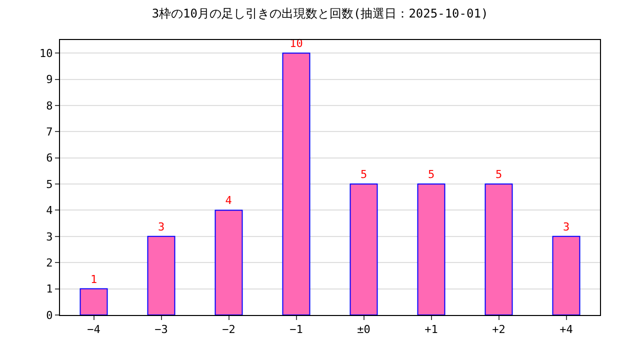 Image resolution: width=640 pixels, height=360 pixels. Describe the element at coordinates (567, 329) in the screenshot. I see `x-tick-label: +4` at that location.